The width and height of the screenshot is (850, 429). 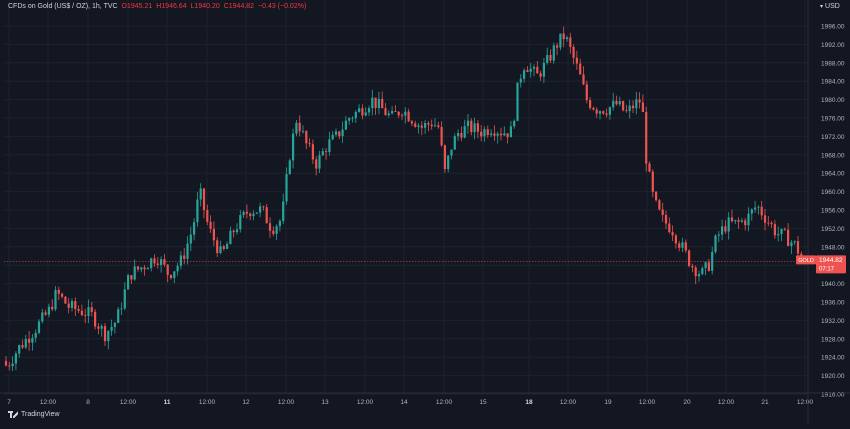 What do you see at coordinates (404, 402) in the screenshot?
I see `x-tick-label: 14` at bounding box center [404, 402].